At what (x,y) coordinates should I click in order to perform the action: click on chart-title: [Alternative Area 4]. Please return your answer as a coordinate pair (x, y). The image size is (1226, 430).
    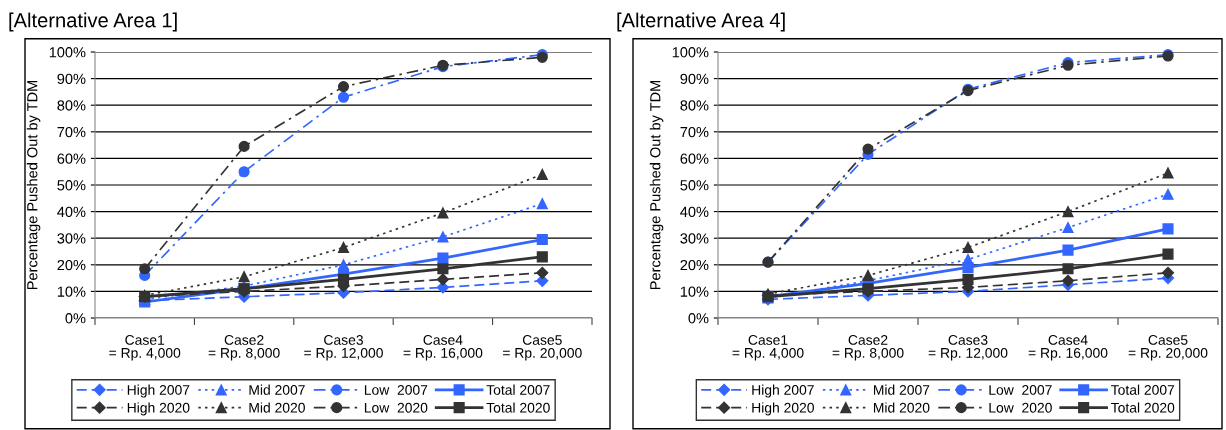
    Looking at the image, I should click on (701, 22).